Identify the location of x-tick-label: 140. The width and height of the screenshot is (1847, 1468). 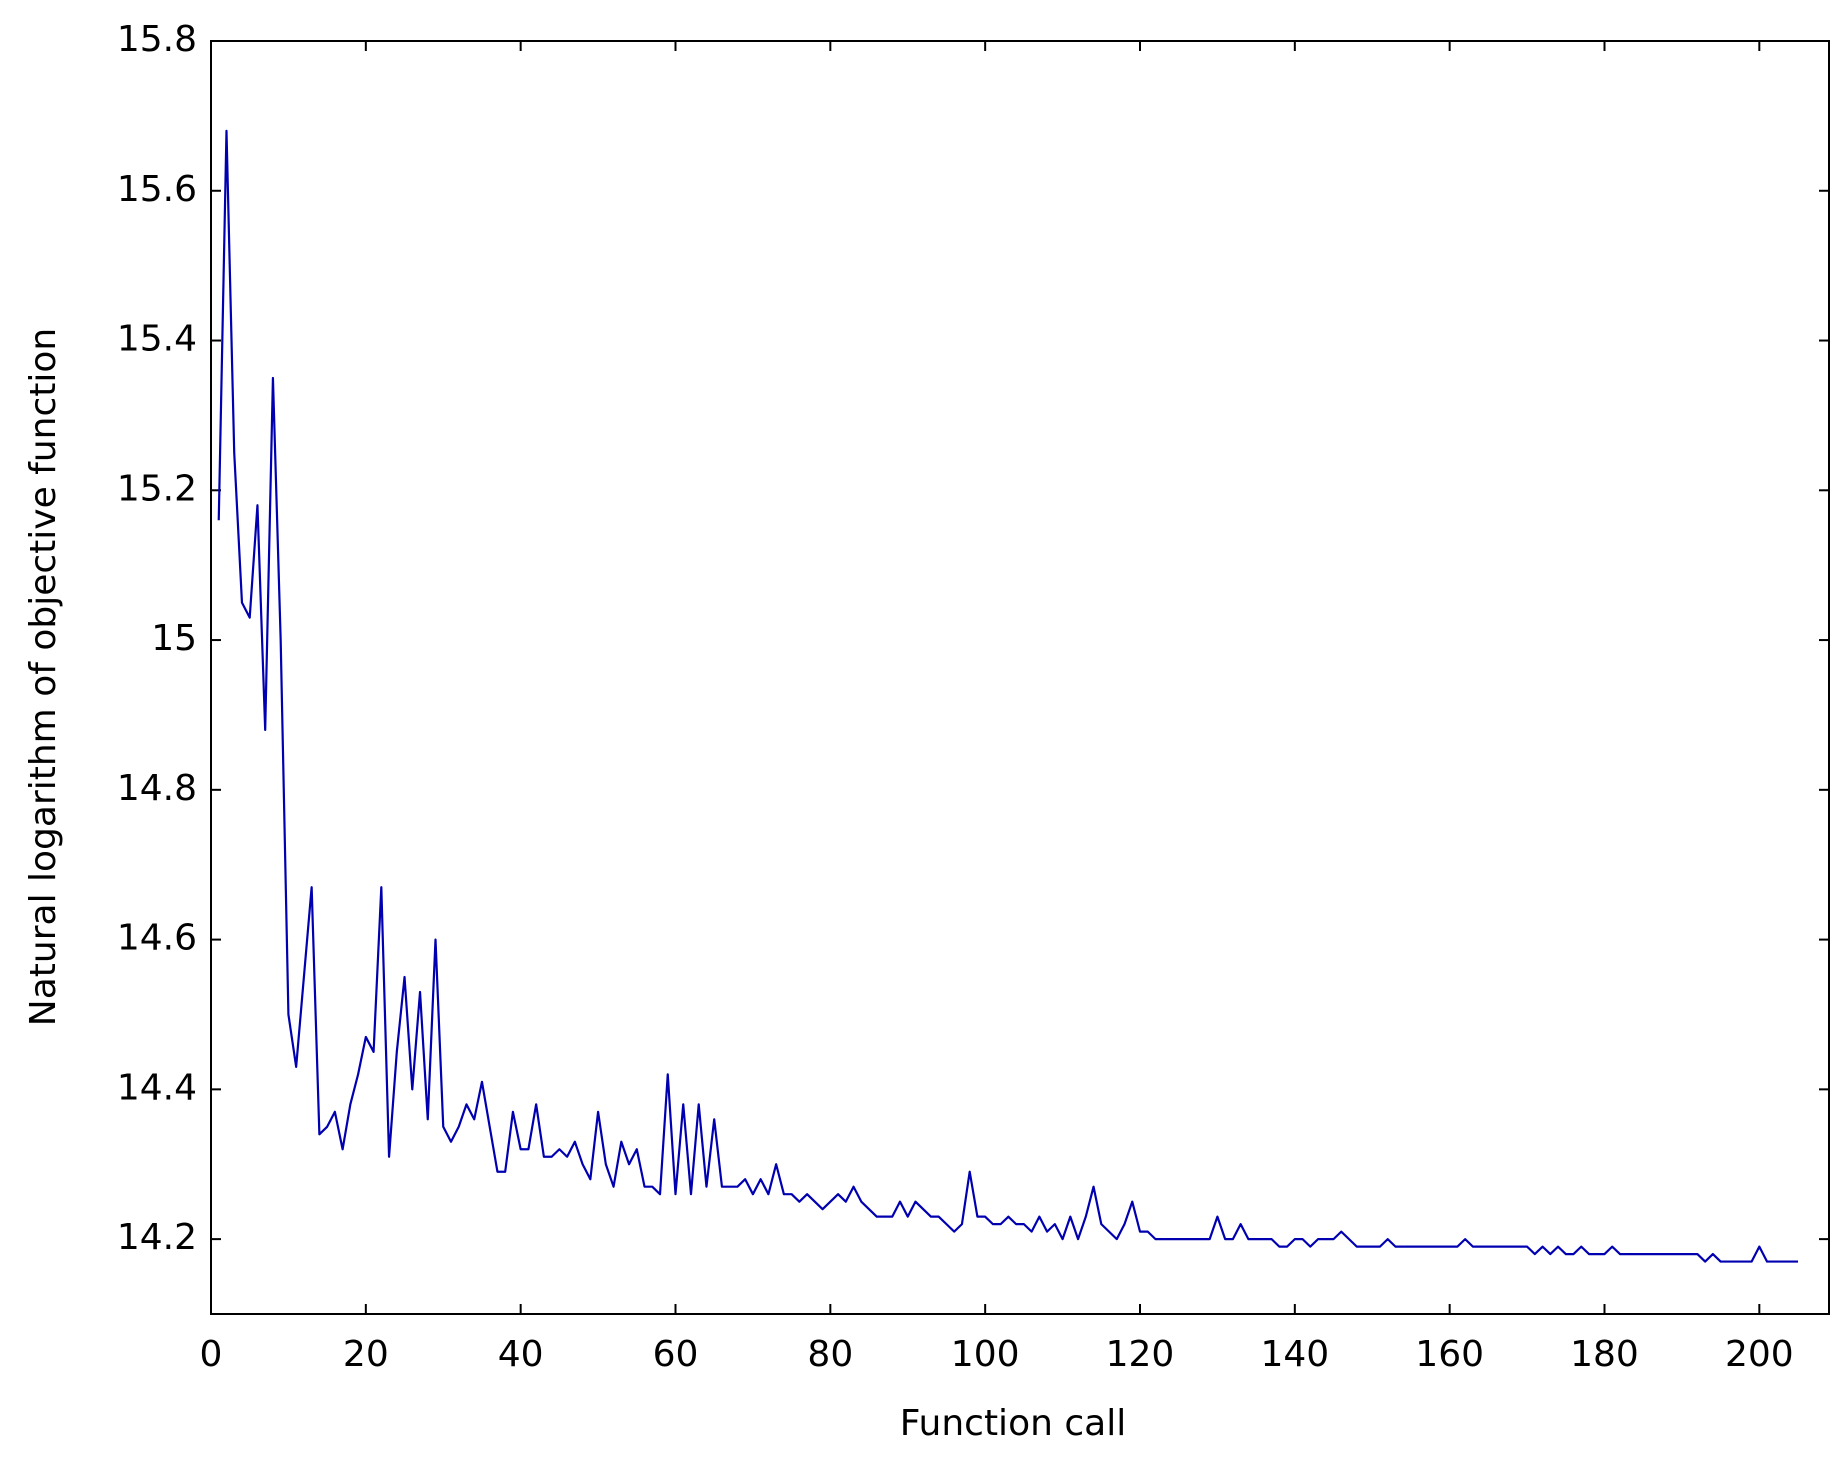
(1294, 1354).